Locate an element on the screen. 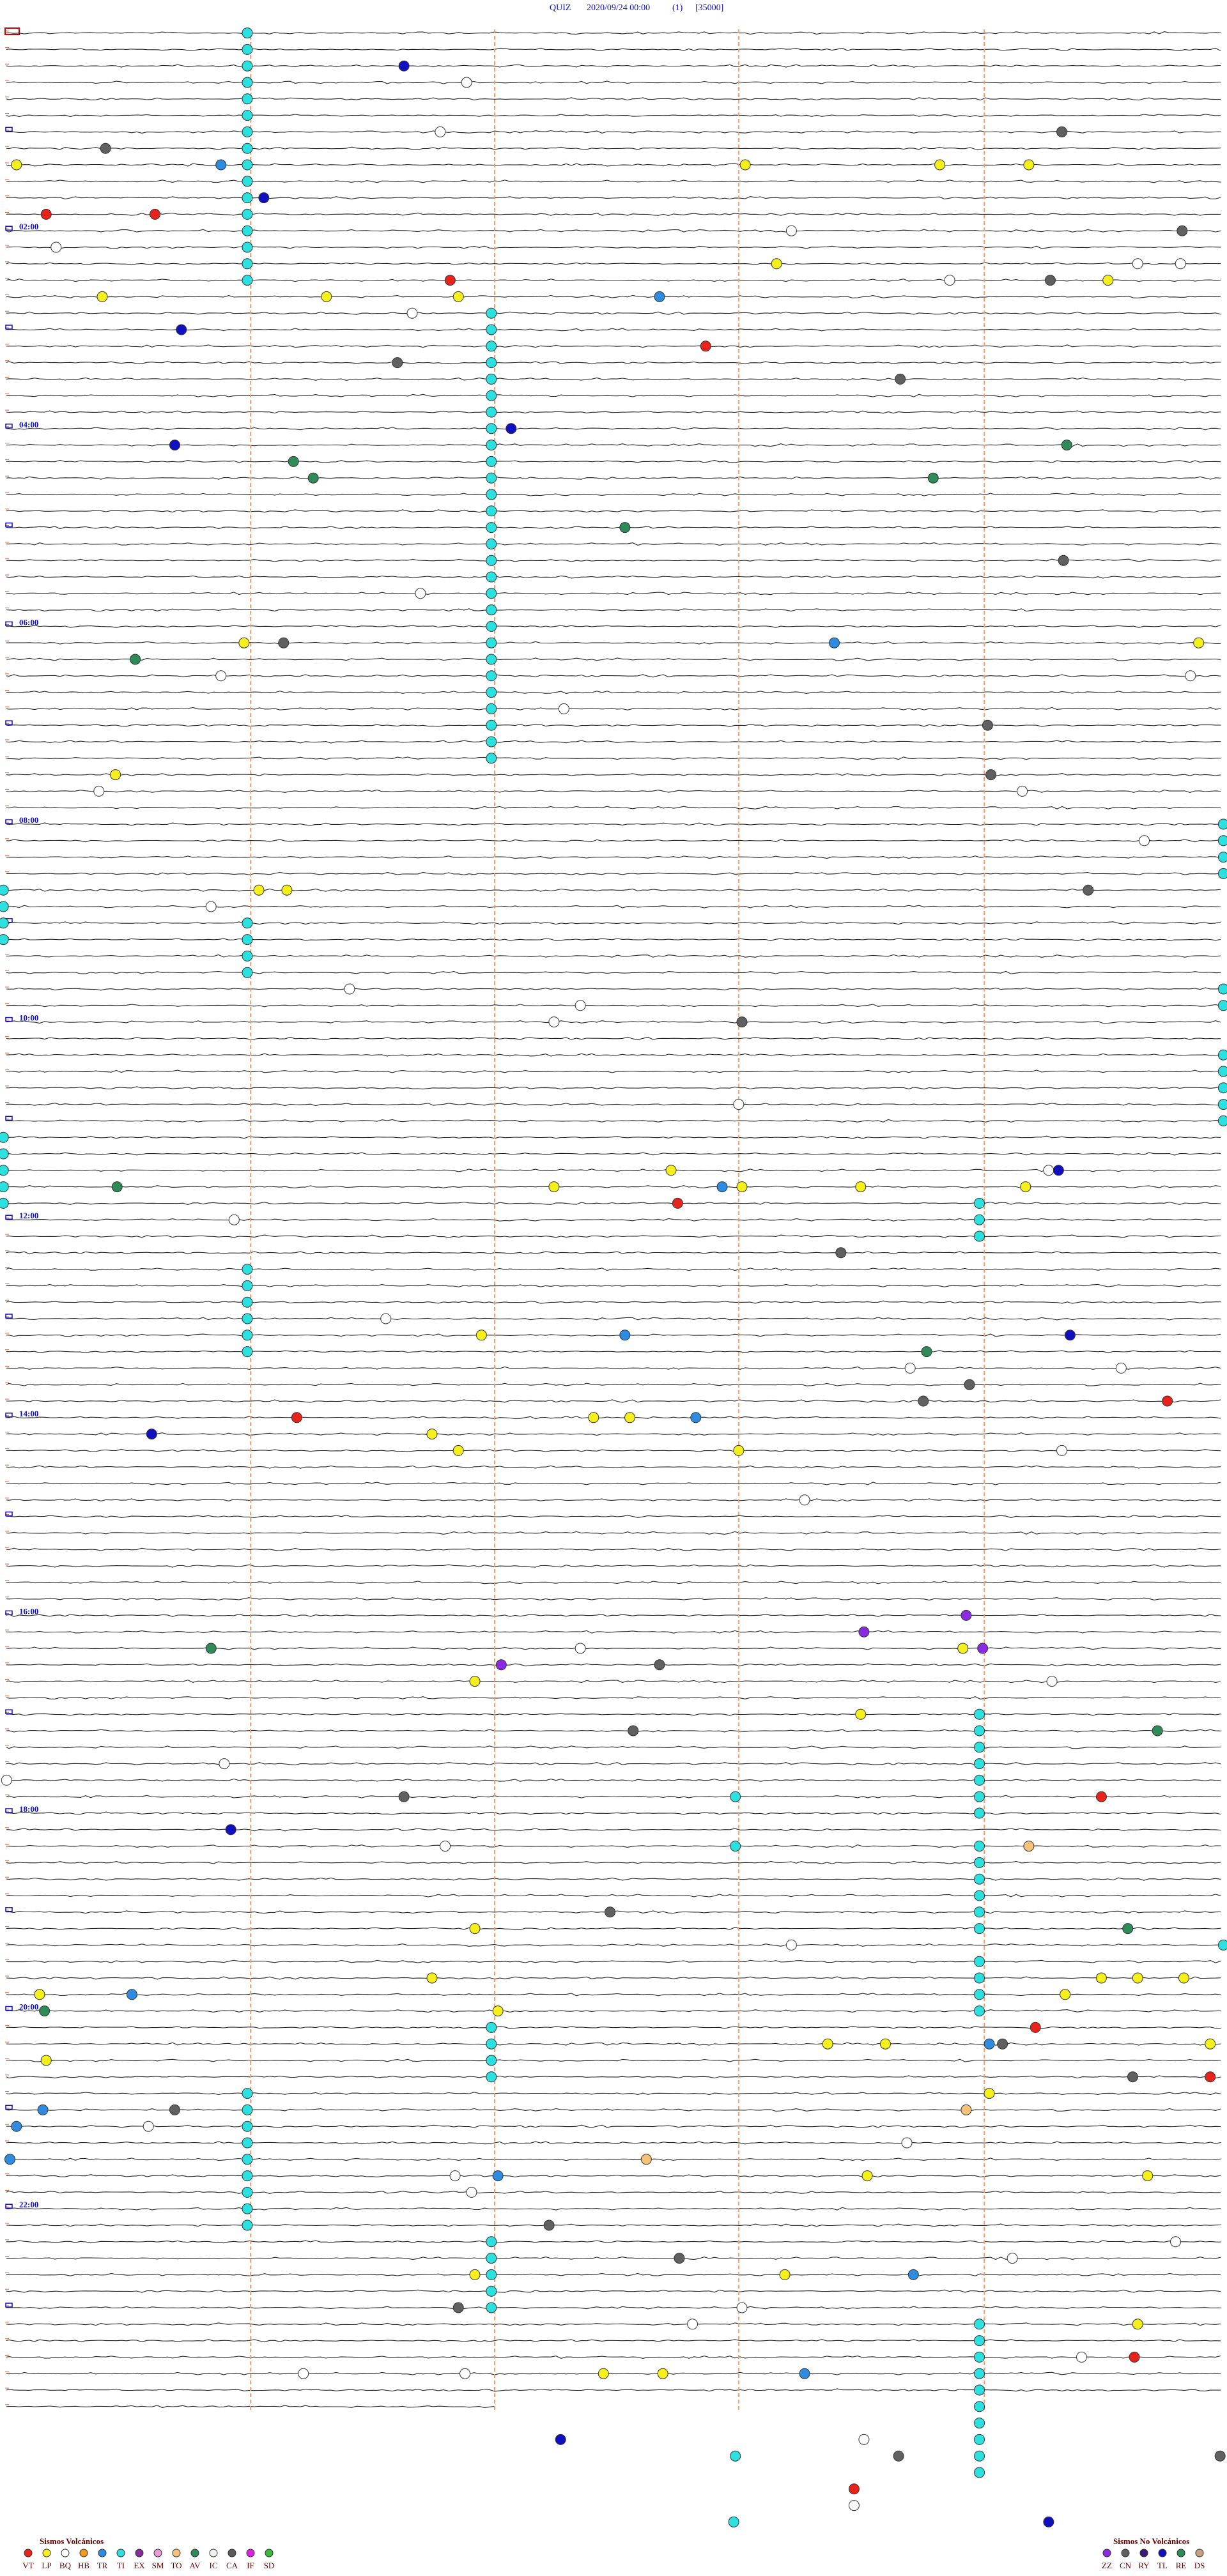 This screenshot has width=1227, height=2576. channel: (1) is located at coordinates (677, 8).